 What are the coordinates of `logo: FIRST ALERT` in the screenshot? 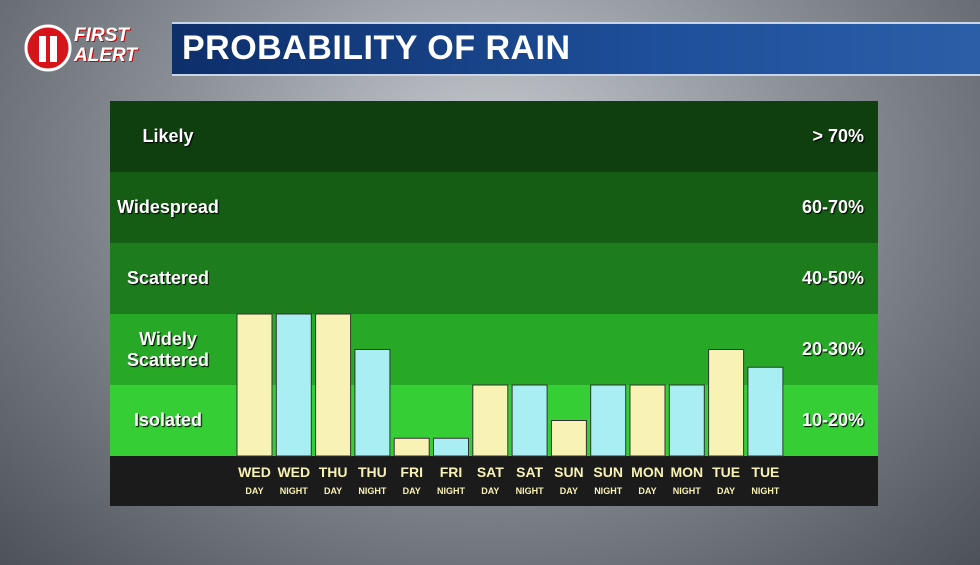 It's located at (89, 48).